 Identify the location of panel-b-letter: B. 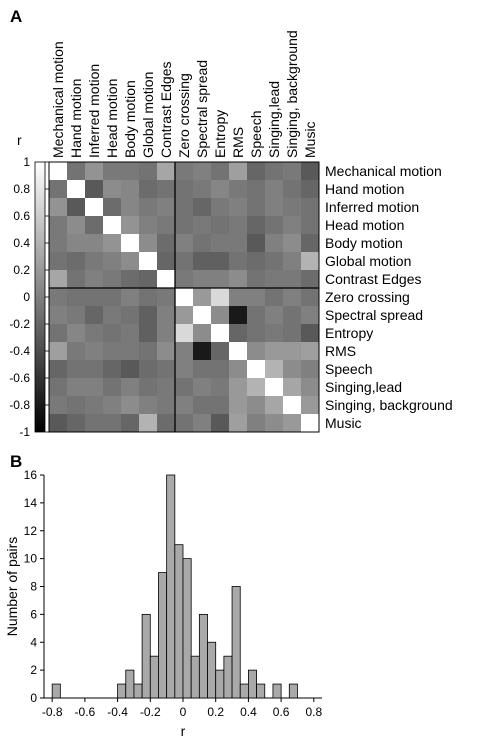
(16, 461).